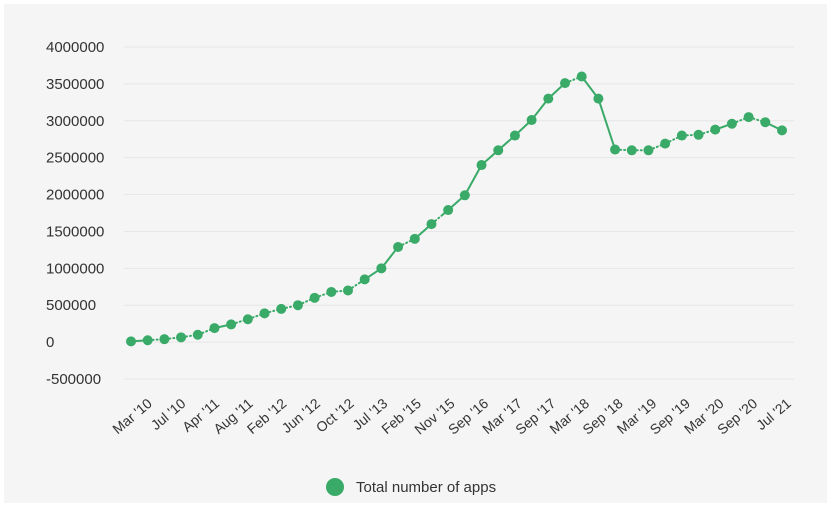 The width and height of the screenshot is (831, 508). I want to click on y-tick-label: -500000, so click(73, 379).